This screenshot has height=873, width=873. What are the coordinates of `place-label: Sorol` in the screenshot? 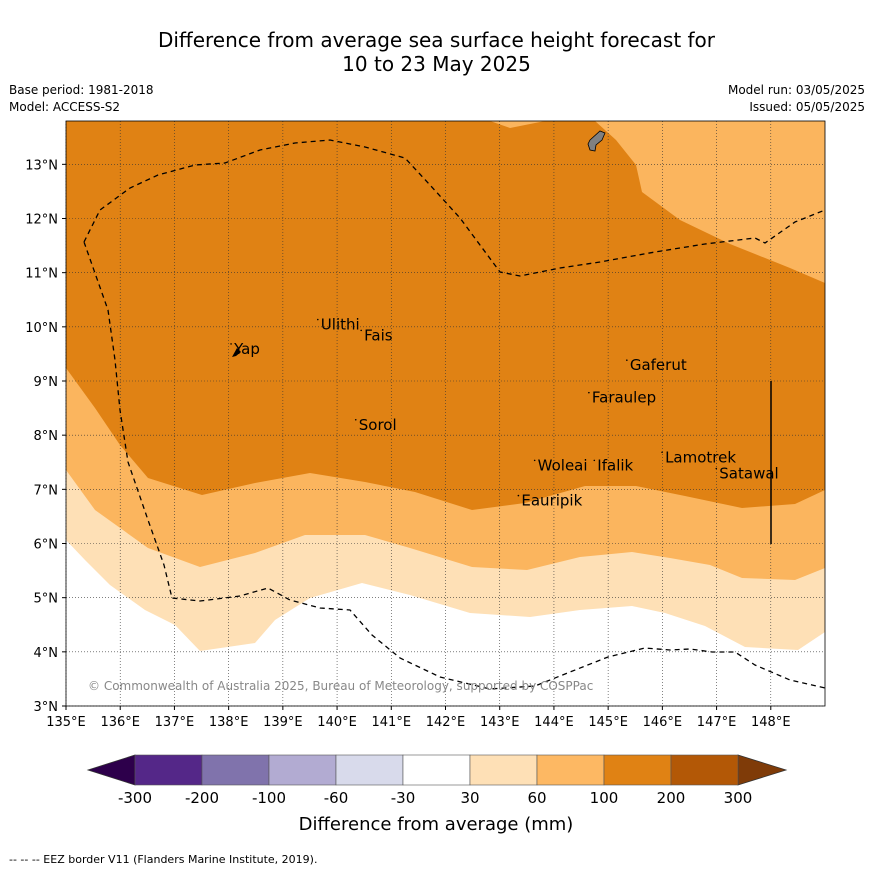 It's located at (378, 425).